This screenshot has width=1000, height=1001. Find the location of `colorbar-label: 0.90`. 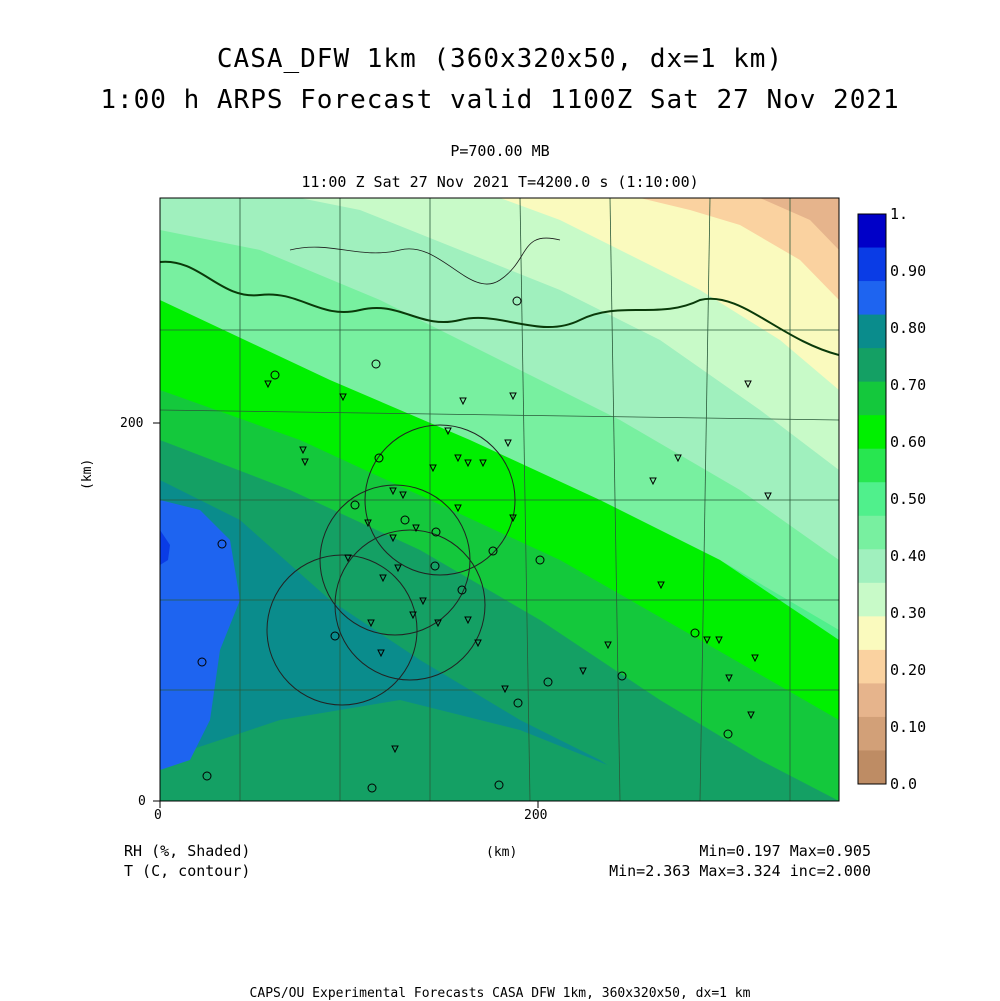

colorbar-label: 0.90 is located at coordinates (908, 271).